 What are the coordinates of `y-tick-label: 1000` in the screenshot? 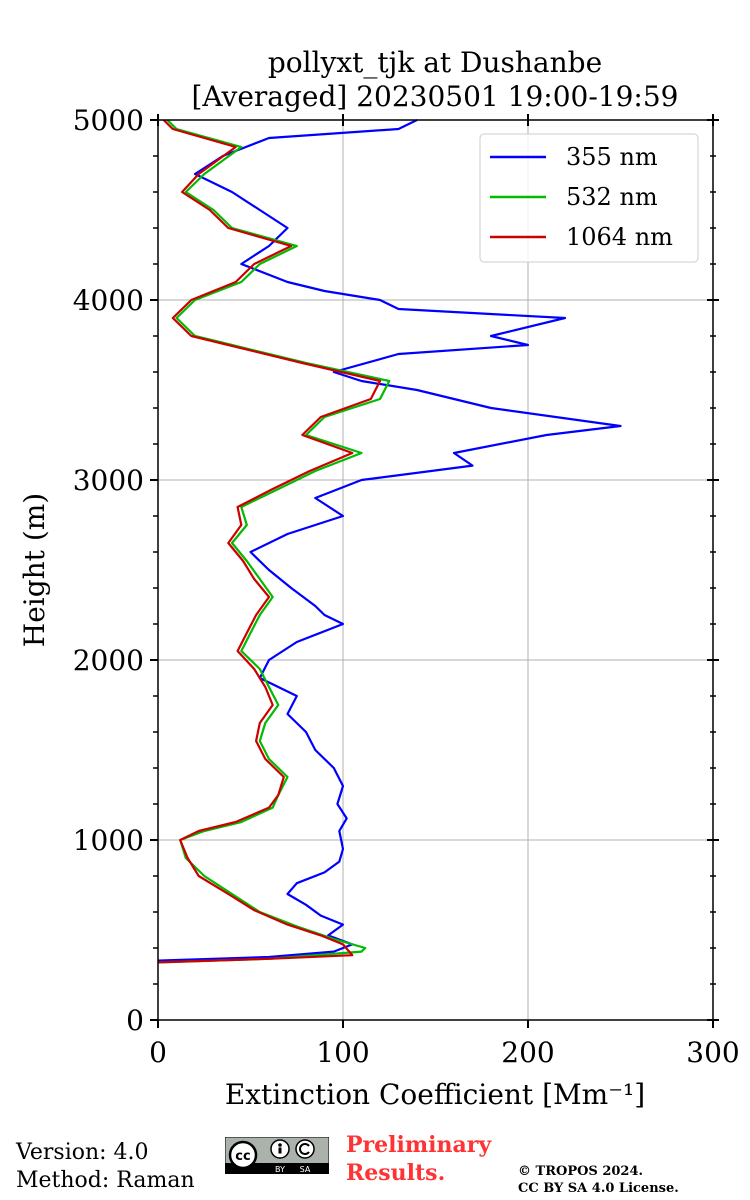 It's located at (108, 840).